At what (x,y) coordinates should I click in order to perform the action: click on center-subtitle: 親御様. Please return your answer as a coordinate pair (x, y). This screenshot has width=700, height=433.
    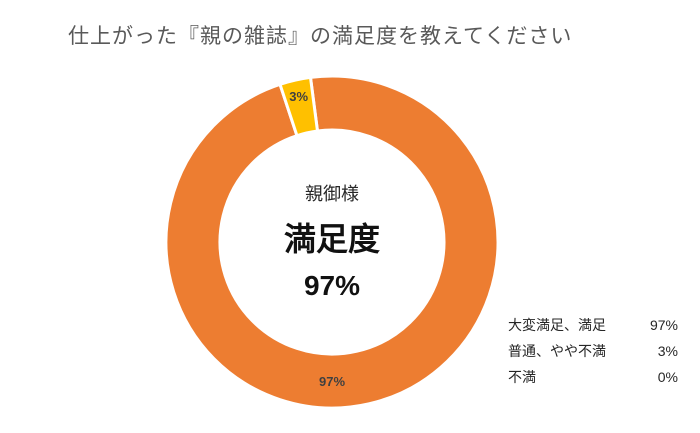
    Looking at the image, I should click on (332, 194).